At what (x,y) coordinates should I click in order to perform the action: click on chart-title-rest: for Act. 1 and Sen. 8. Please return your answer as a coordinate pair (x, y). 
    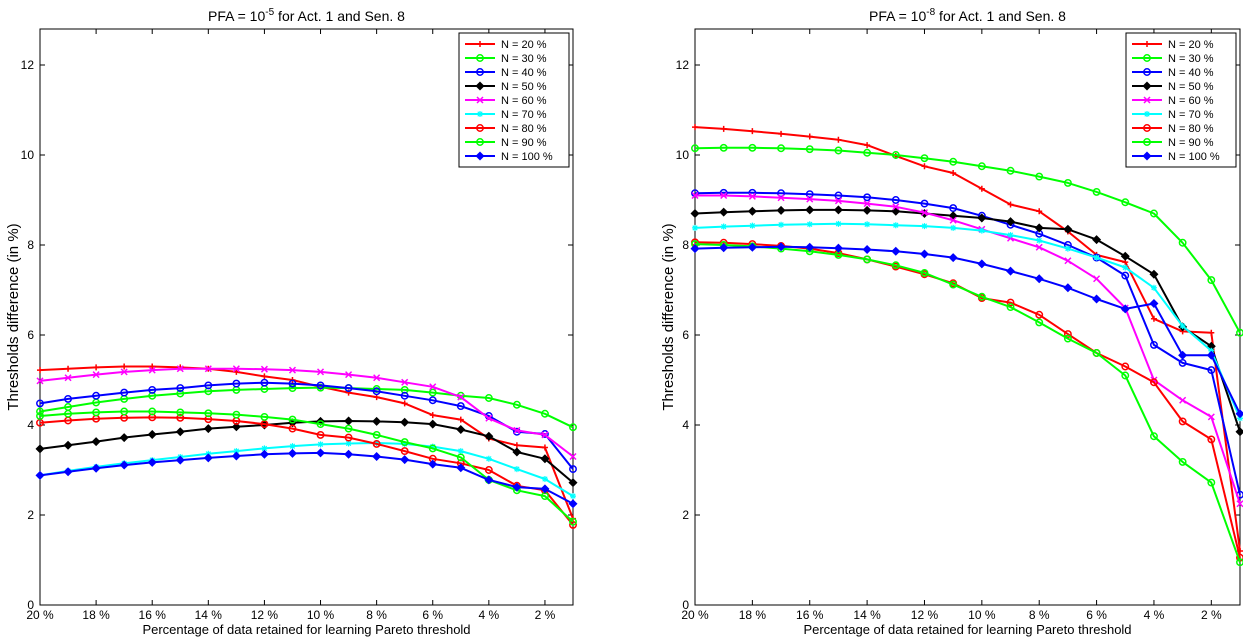
    Looking at the image, I should click on (1000, 16).